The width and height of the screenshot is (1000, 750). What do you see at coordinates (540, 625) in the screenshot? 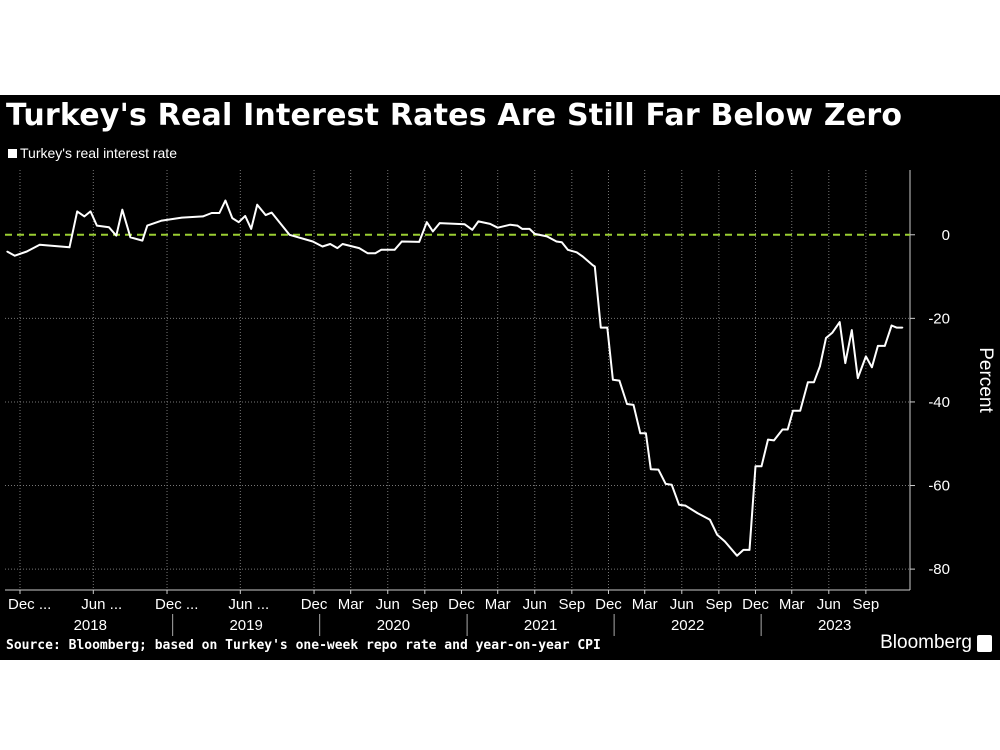
I see `year-label: 2021` at bounding box center [540, 625].